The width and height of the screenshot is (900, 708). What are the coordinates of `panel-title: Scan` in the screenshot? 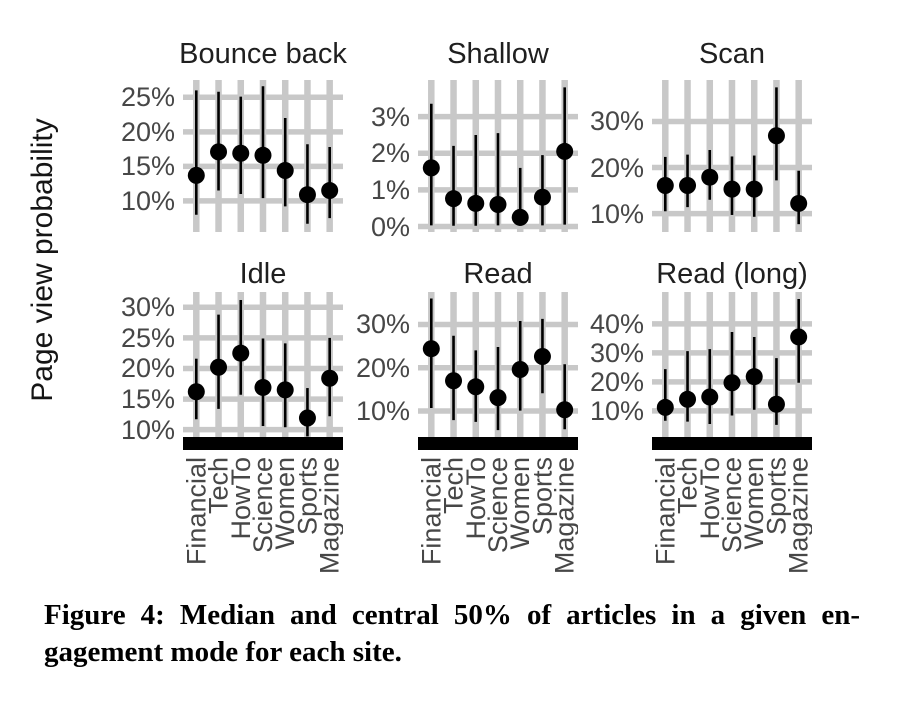 It's located at (732, 54).